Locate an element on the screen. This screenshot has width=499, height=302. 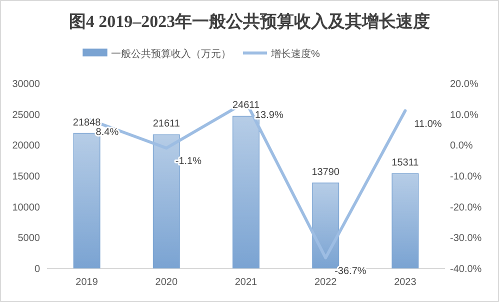
y-tick-label: 5000 is located at coordinates (29, 238).